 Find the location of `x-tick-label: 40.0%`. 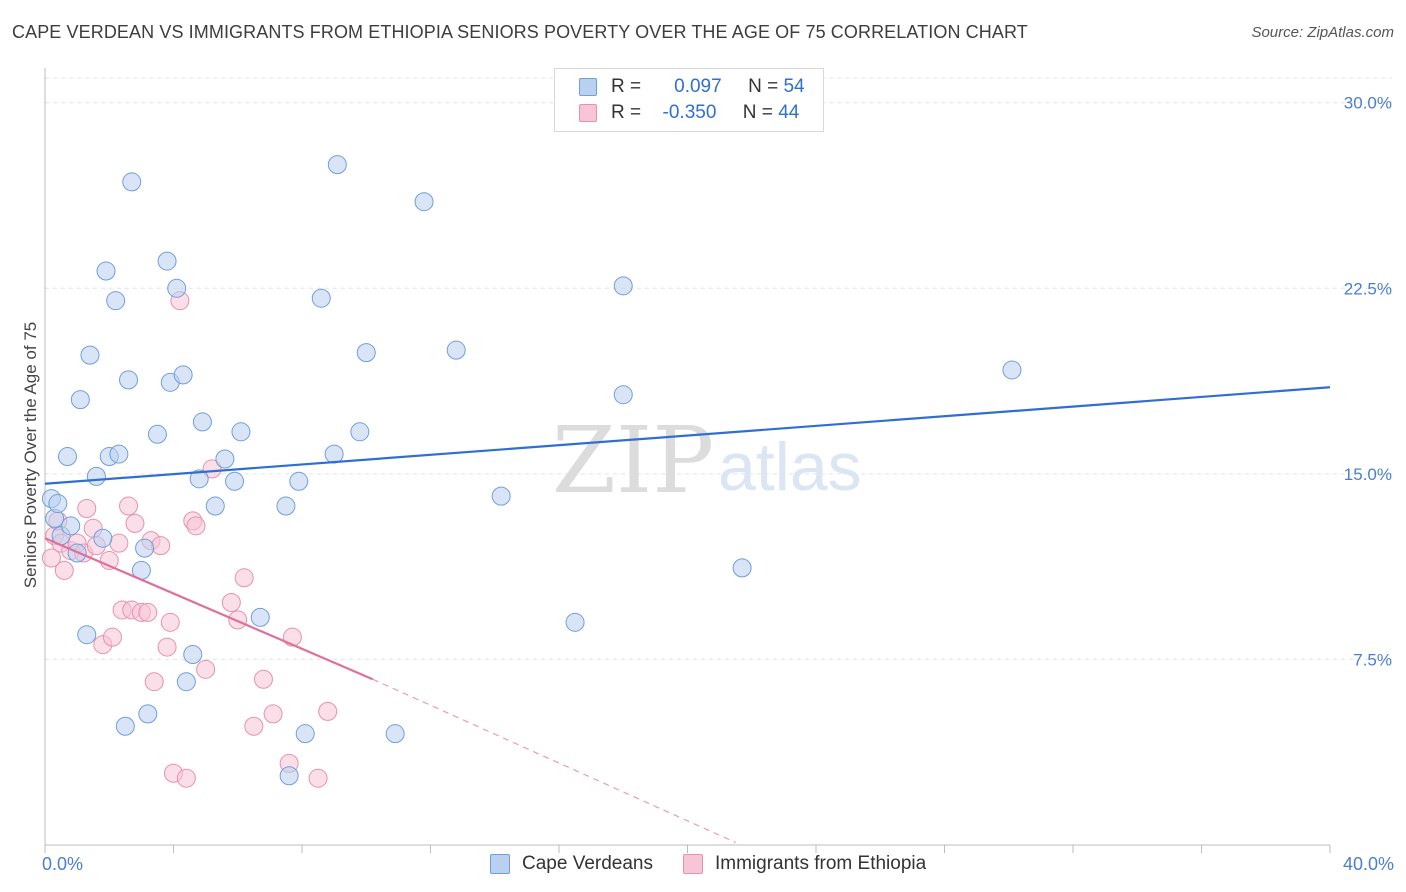

x-tick-label: 40.0% is located at coordinates (1368, 864).